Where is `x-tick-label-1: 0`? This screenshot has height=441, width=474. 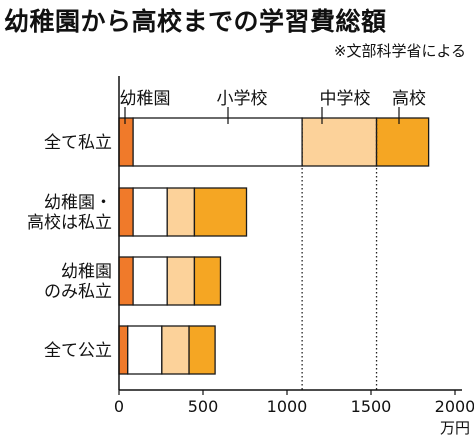
x-tick-label-1: 0 is located at coordinates (119, 406).